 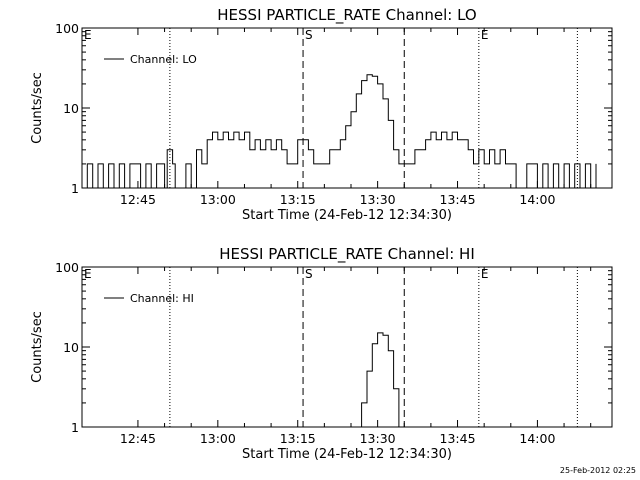 I want to click on legend-entry: Channel: LO, so click(x=163, y=59).